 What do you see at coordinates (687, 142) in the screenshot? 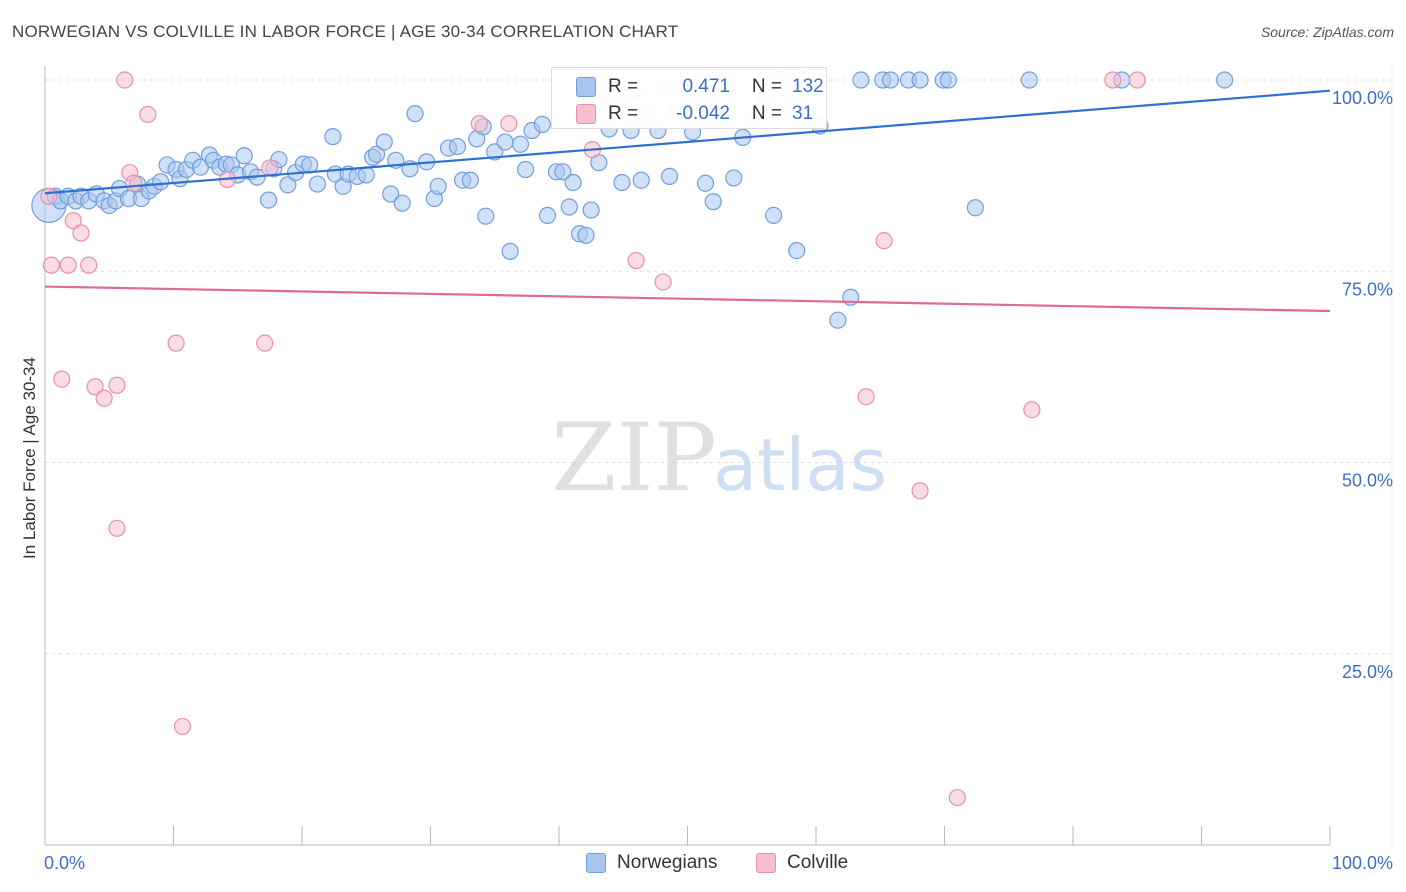
I see `trend-line-norwegians` at bounding box center [687, 142].